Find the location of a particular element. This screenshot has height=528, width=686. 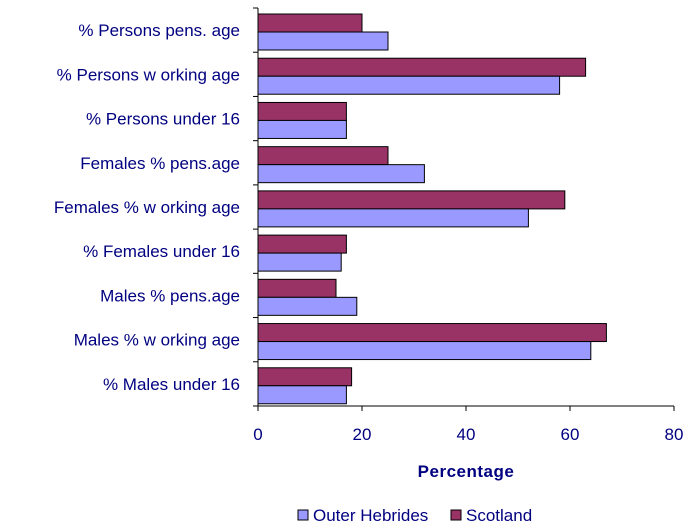

x-axis-title: Percentage is located at coordinates (466, 471).